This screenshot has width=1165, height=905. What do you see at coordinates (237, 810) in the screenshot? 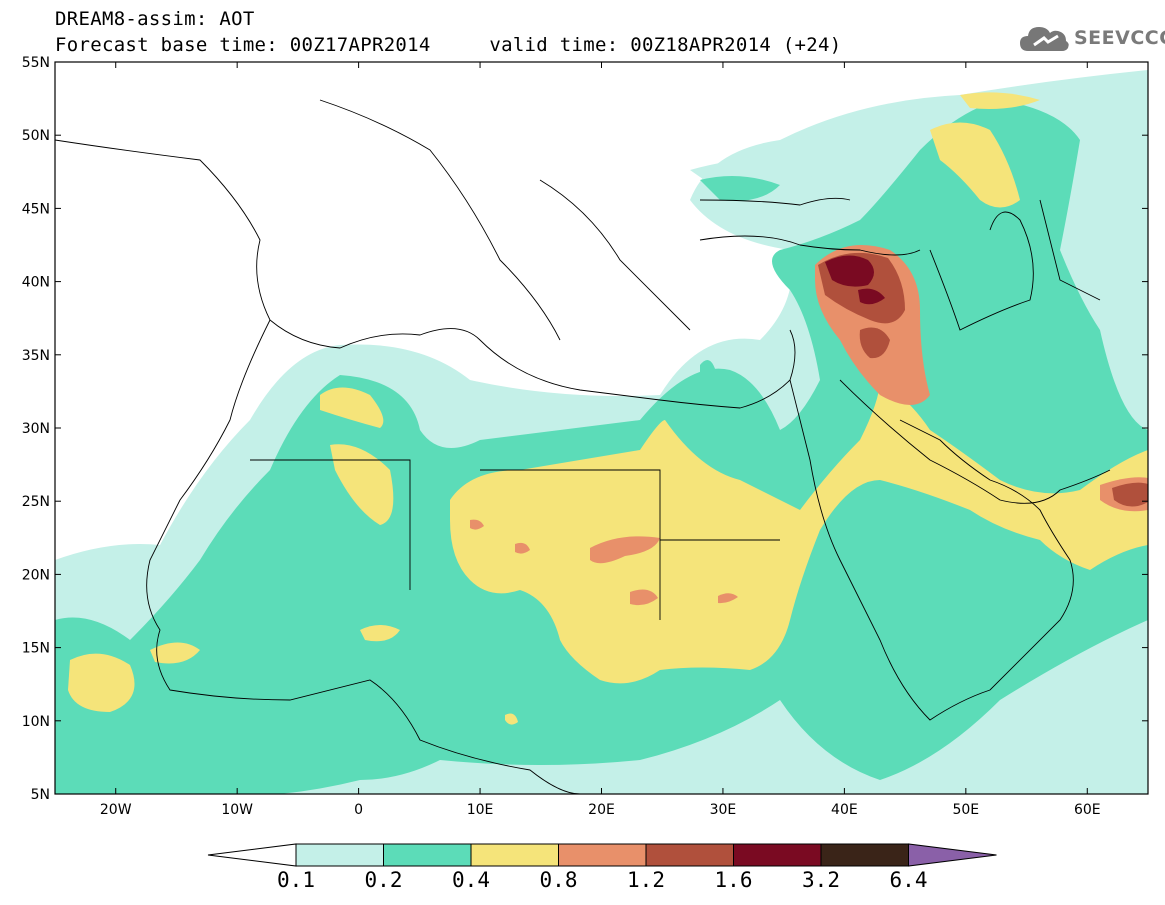
I see `lon-tick-label: 10W` at bounding box center [237, 810].